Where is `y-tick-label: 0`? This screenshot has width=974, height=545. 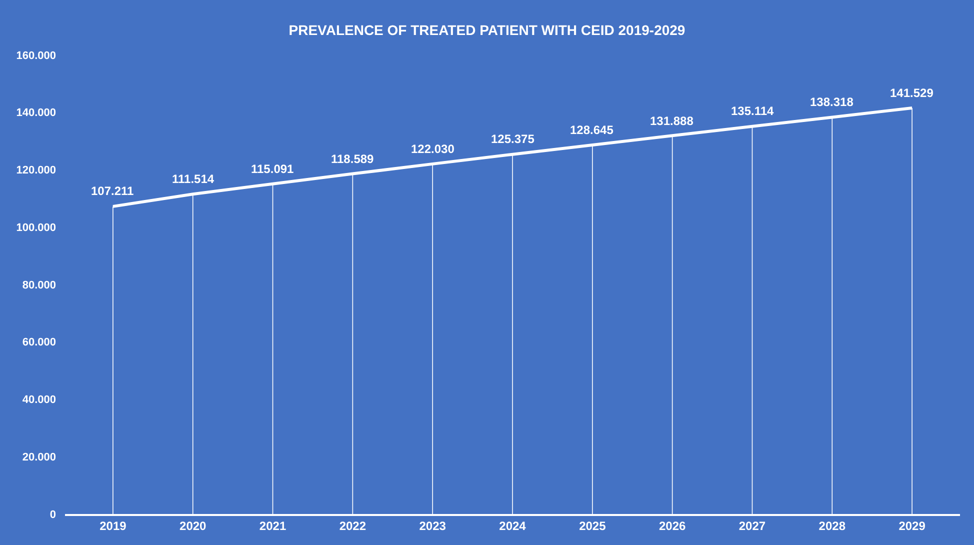
y-tick-label: 0 is located at coordinates (53, 514).